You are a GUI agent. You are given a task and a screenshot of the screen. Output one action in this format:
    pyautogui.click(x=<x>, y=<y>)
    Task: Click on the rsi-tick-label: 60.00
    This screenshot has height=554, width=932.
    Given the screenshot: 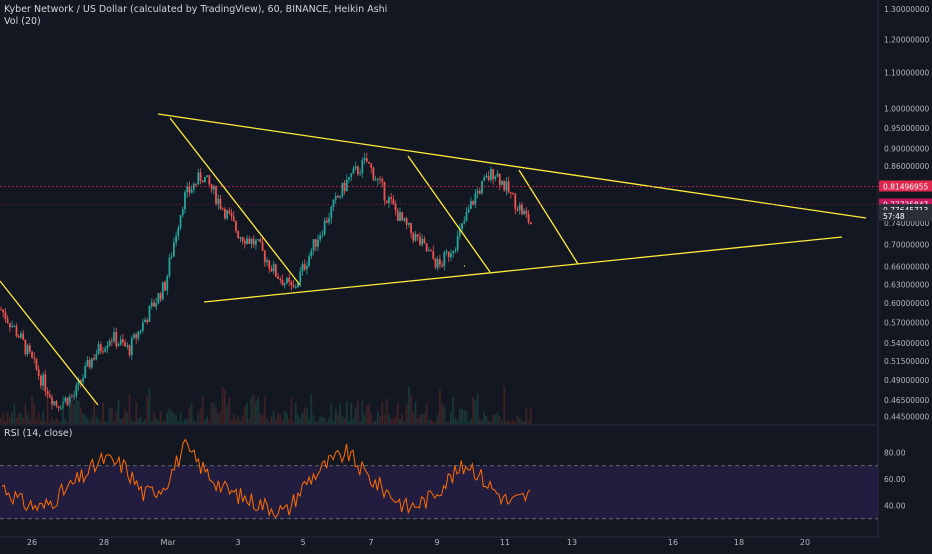 What is the action you would take?
    pyautogui.click(x=895, y=479)
    